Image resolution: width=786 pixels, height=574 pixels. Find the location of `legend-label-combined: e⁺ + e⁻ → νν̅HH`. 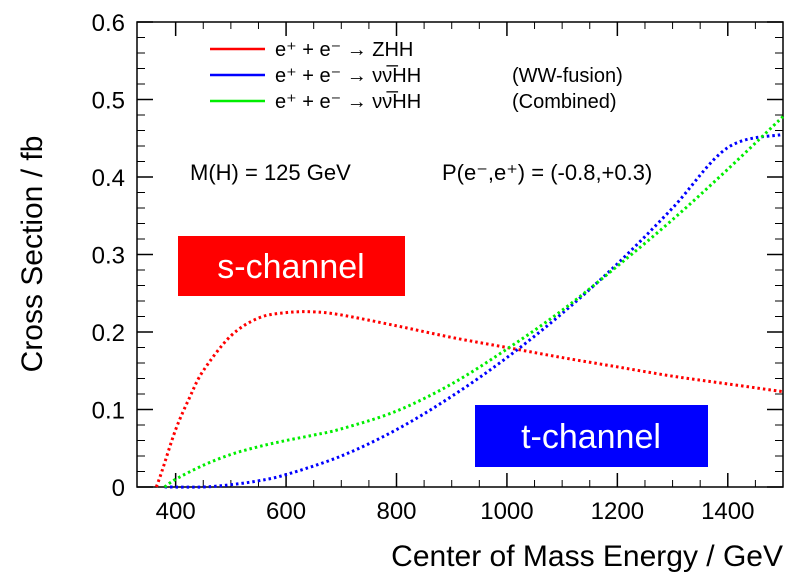

legend-label-combined: e⁺ + e⁻ → νν̅HH is located at coordinates (348, 101).